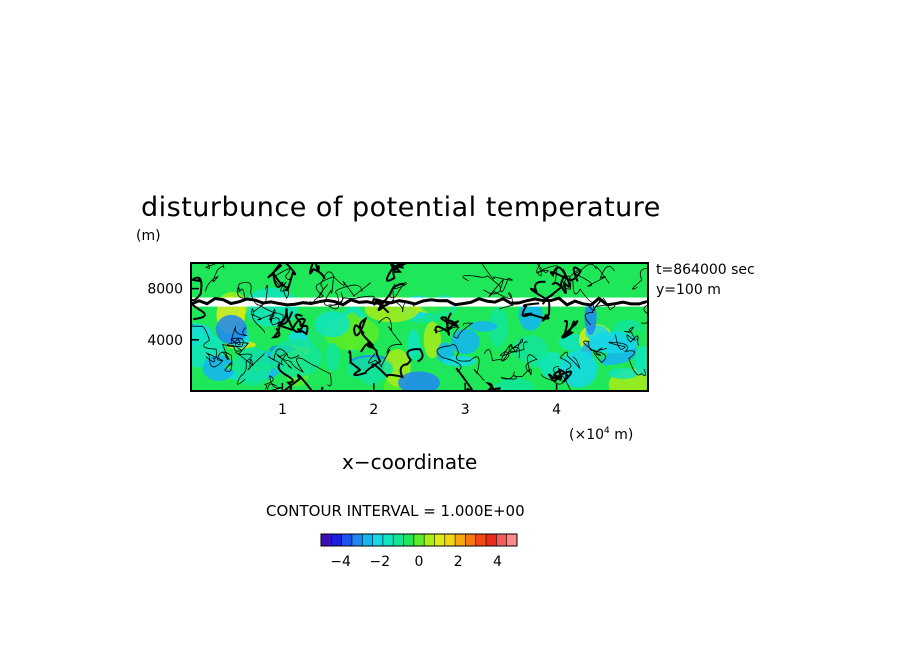 The height and width of the screenshot is (654, 904). I want to click on colorbar-tick-label: 4, so click(497, 562).